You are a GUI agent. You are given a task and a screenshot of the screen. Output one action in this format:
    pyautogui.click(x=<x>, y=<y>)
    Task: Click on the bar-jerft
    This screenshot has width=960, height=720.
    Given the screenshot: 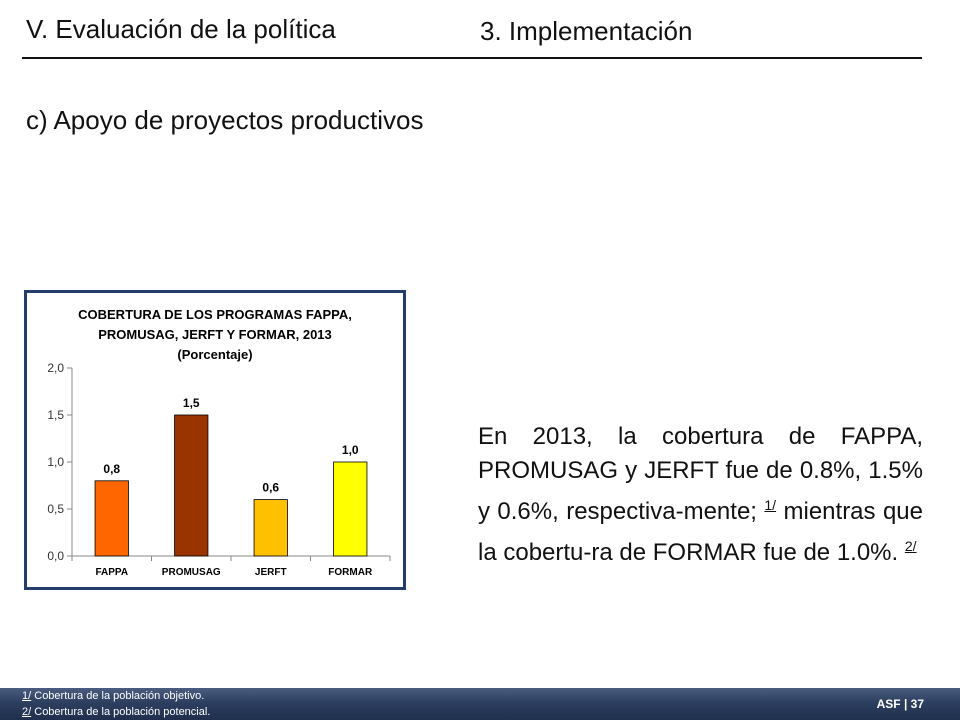 What is the action you would take?
    pyautogui.click(x=270, y=528)
    